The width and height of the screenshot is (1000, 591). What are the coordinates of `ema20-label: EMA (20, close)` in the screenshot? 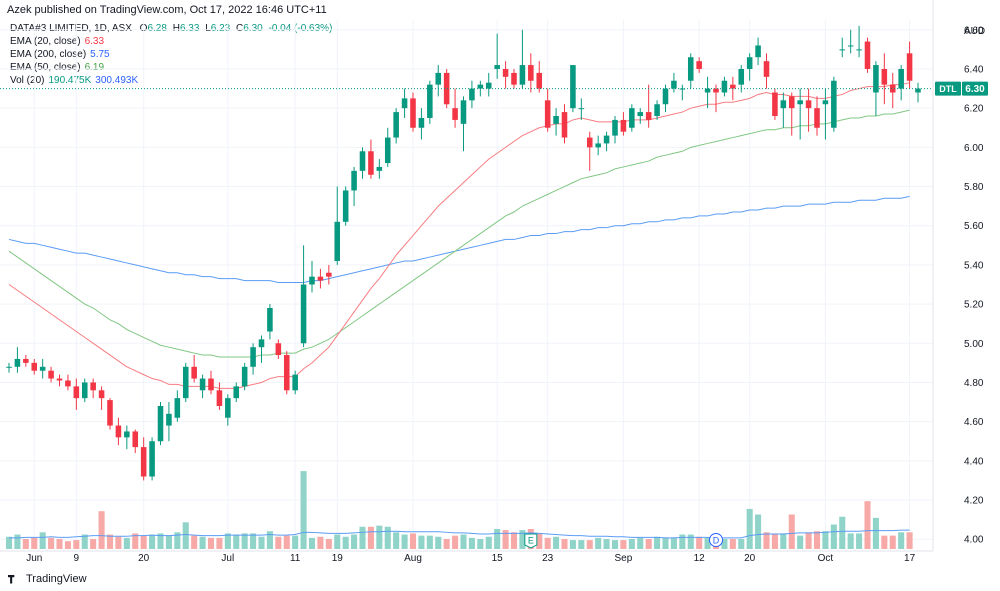 It's located at (45, 41).